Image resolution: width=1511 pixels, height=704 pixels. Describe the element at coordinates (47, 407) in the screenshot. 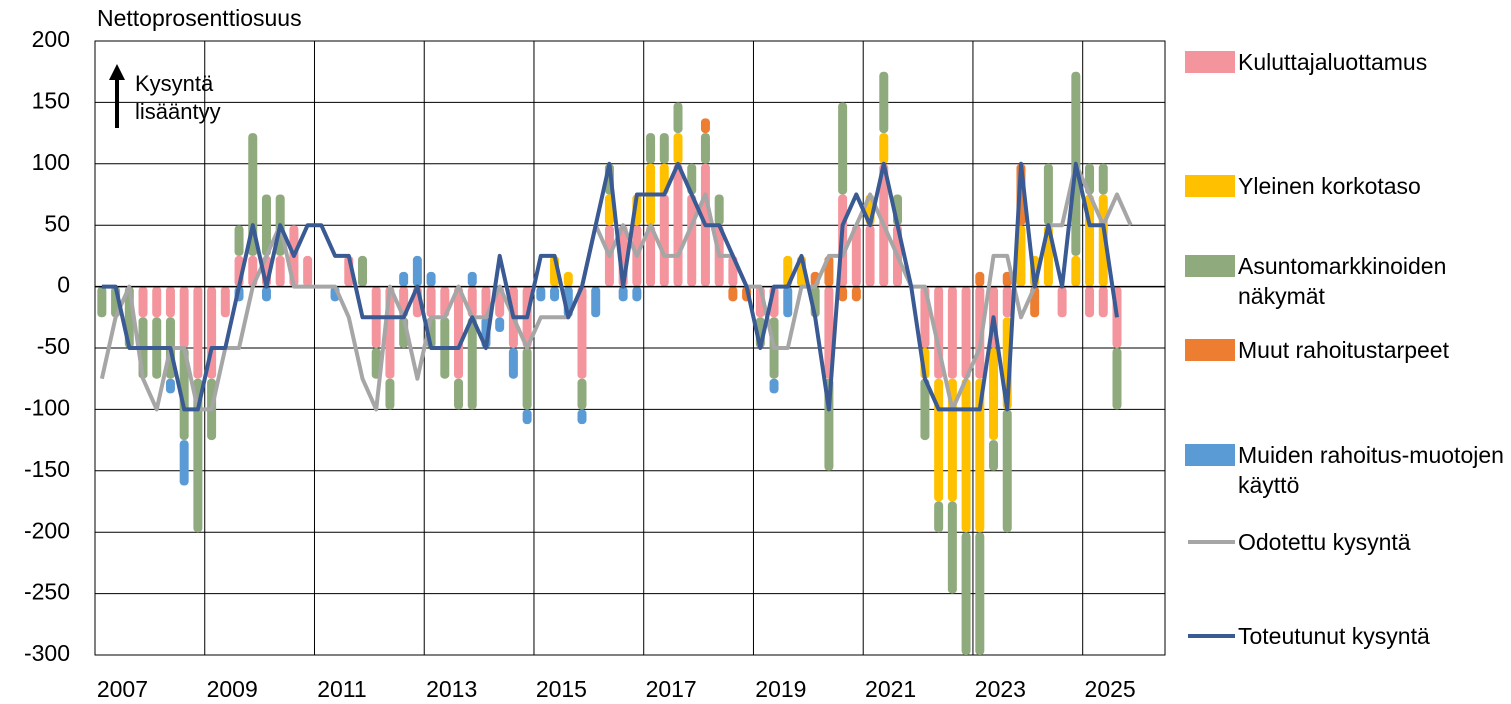

I see `y-tick-label: -100` at that location.